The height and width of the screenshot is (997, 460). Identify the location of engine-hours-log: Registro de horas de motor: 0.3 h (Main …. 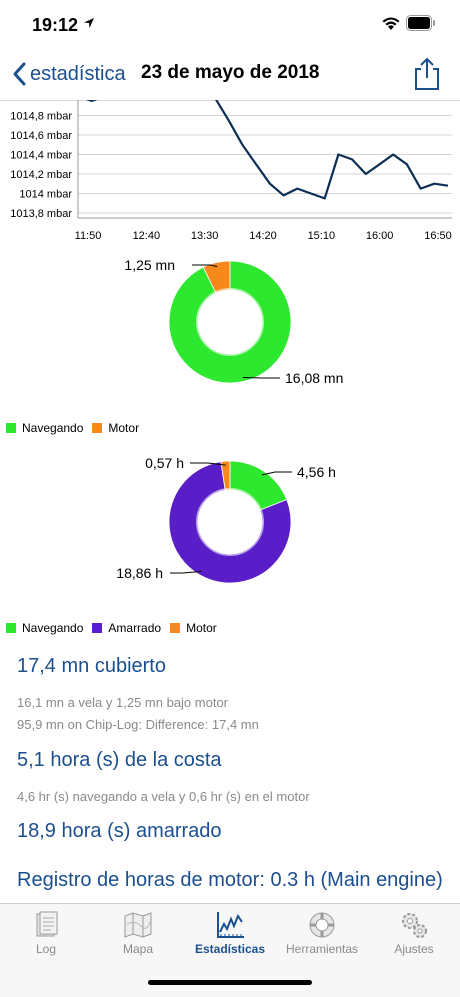
(230, 880).